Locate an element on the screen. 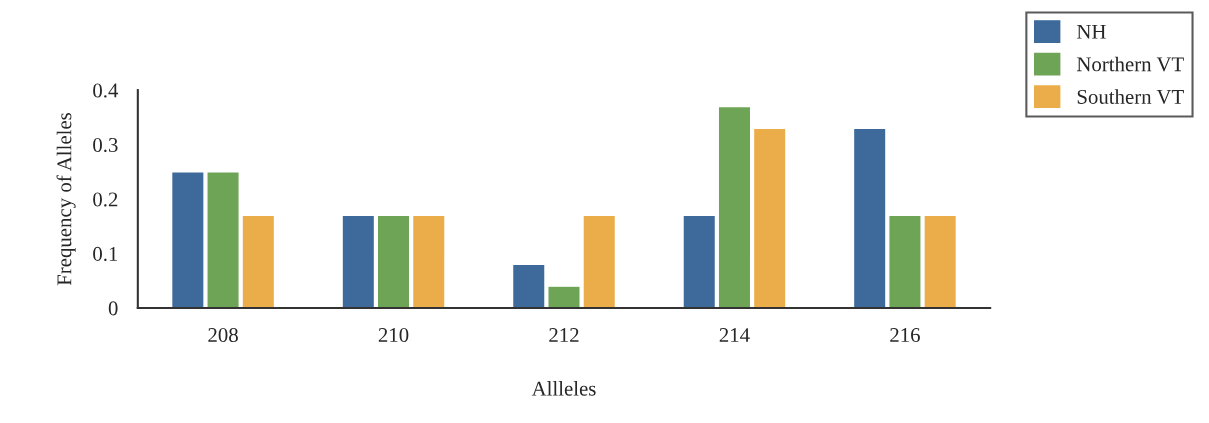 The height and width of the screenshot is (423, 1209). x-tick-label: 214 is located at coordinates (734, 335).